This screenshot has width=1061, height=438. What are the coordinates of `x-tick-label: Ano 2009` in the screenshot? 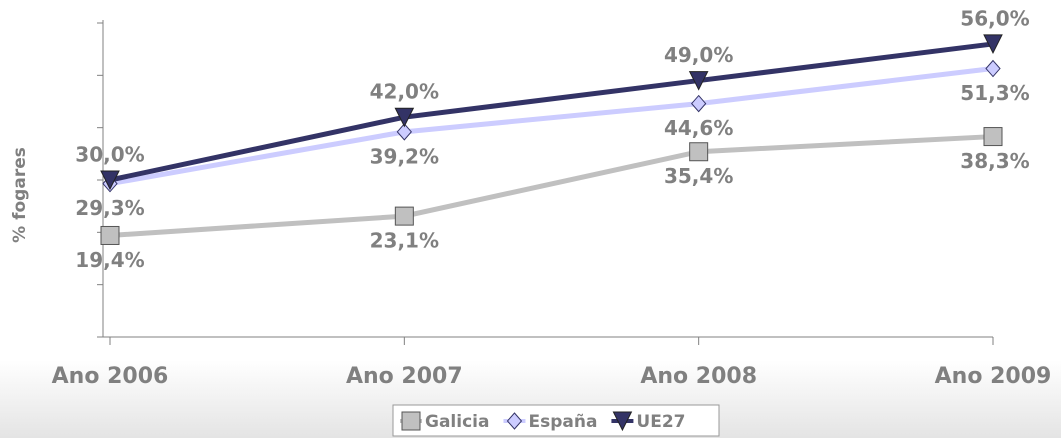 It's located at (993, 376).